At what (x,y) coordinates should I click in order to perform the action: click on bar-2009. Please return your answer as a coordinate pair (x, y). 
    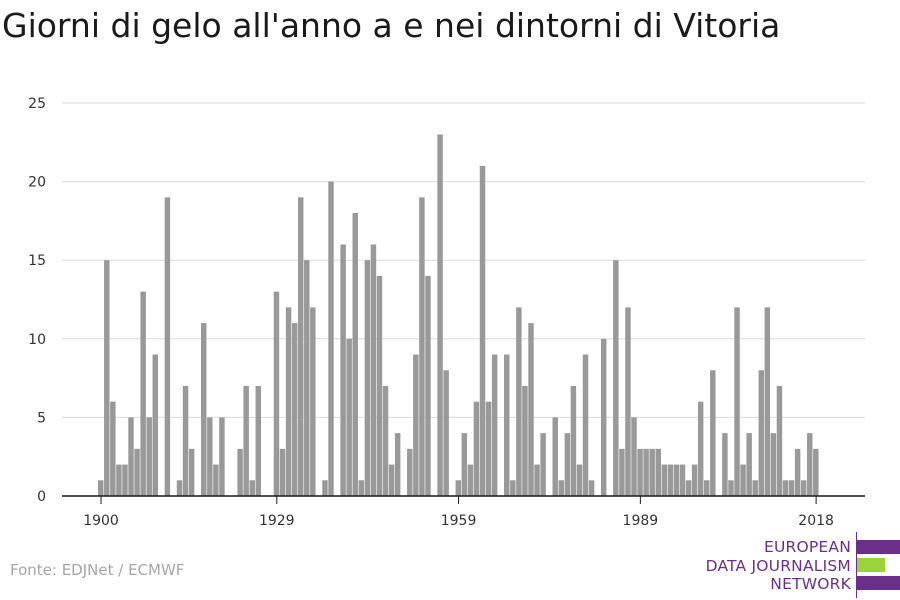
    Looking at the image, I should click on (761, 433).